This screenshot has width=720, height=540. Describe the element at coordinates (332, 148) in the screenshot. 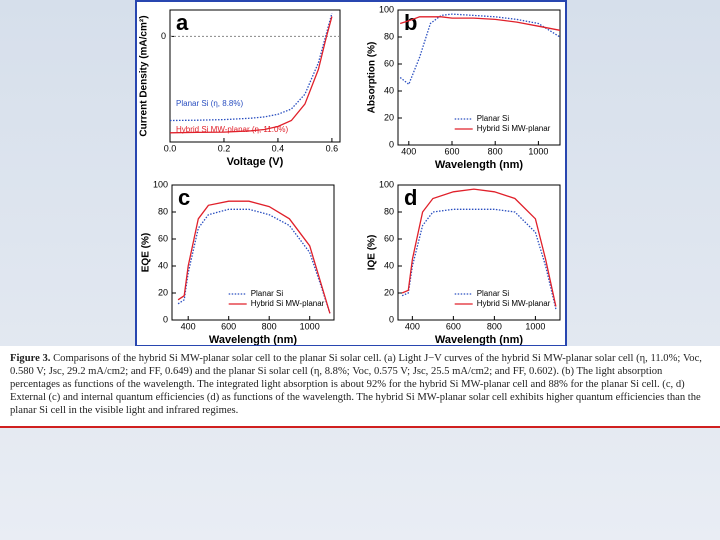

I see `x-tick-label: 0.6` at that location.